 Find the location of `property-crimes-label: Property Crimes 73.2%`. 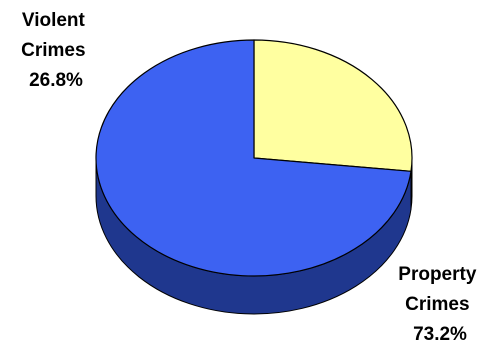

property-crimes-label: Property Crimes 73.2% is located at coordinates (439, 304).